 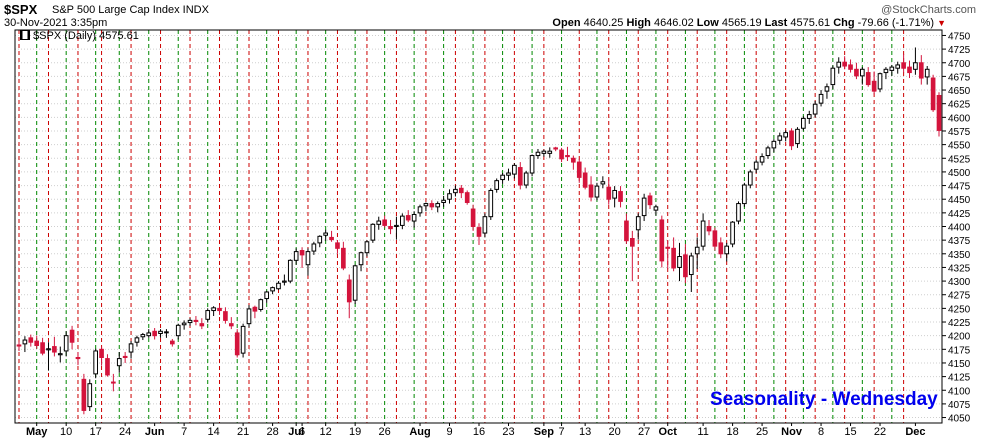 I want to click on x-tick-label: May, so click(x=37, y=432).